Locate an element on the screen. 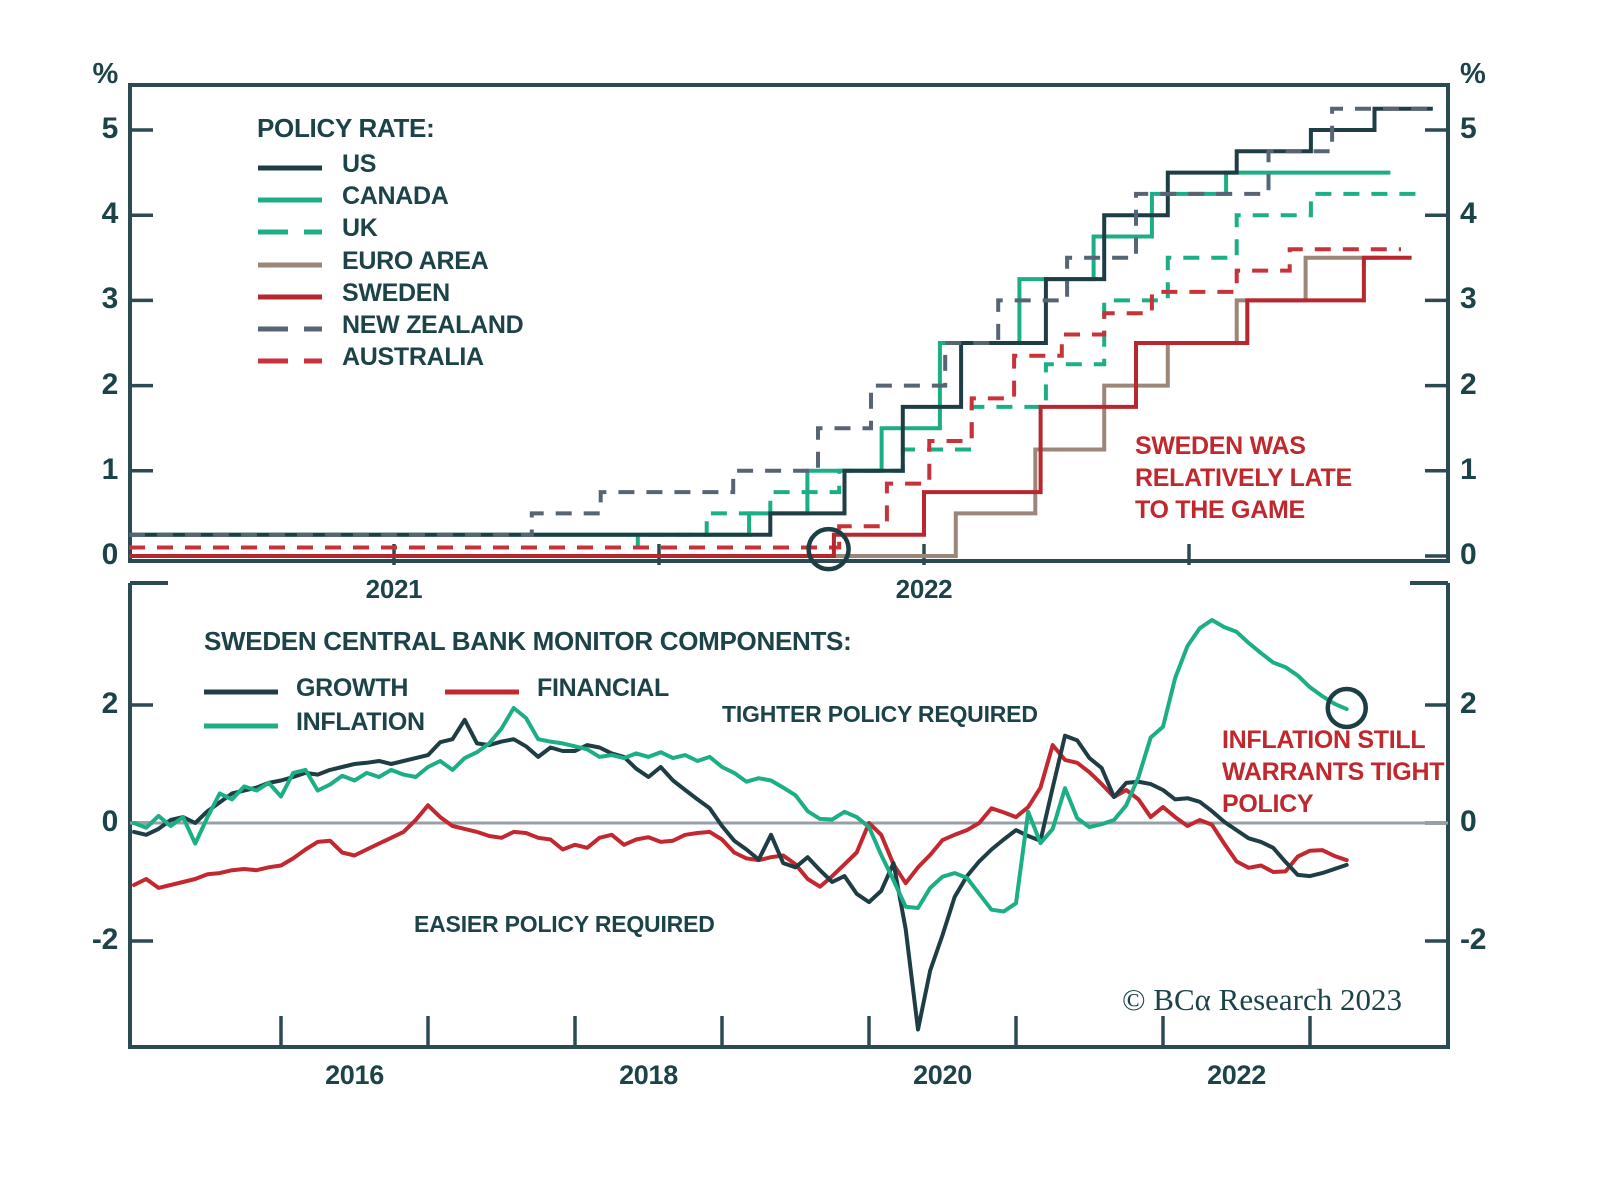 The height and width of the screenshot is (1188, 1600). bottom-y-label-left: 0 is located at coordinates (110, 821).